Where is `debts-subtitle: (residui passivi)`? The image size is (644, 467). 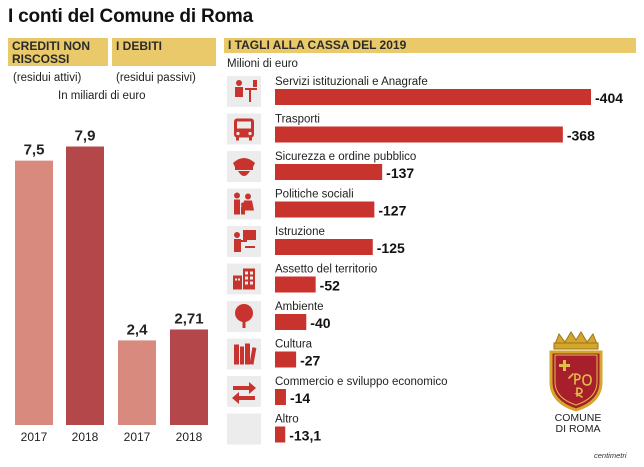 debts-subtitle: (residui passivi) is located at coordinates (156, 78).